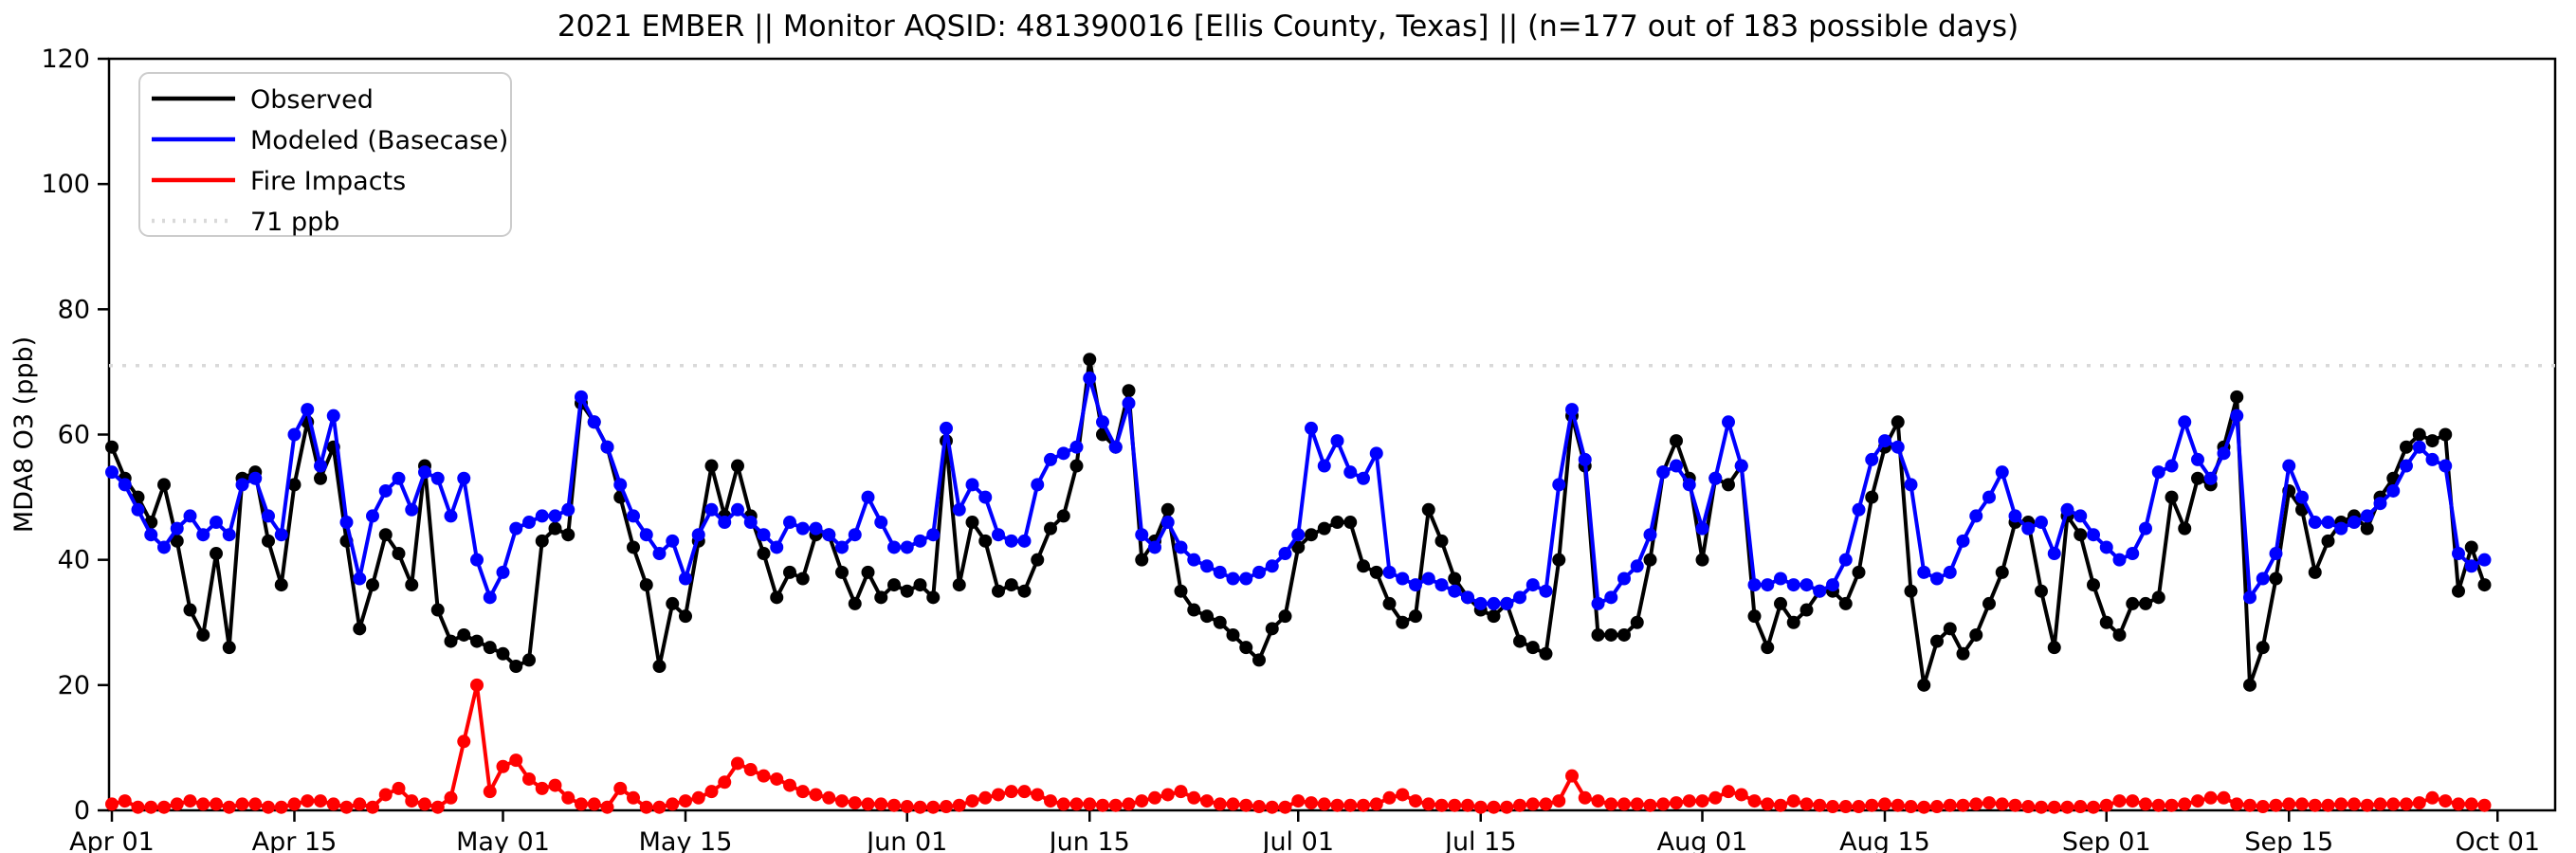 This screenshot has width=2576, height=853. Describe the element at coordinates (65, 184) in the screenshot. I see `y-tick-label: 100` at that location.